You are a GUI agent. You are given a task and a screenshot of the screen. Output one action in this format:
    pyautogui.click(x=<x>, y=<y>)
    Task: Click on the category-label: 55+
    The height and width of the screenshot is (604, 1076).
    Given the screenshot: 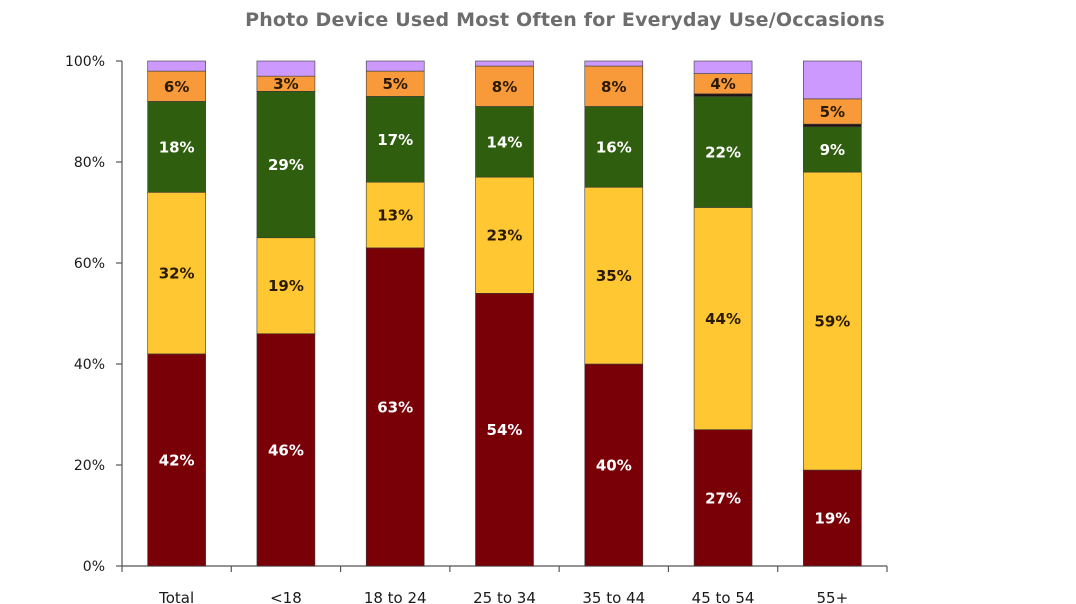 What is the action you would take?
    pyautogui.click(x=833, y=596)
    